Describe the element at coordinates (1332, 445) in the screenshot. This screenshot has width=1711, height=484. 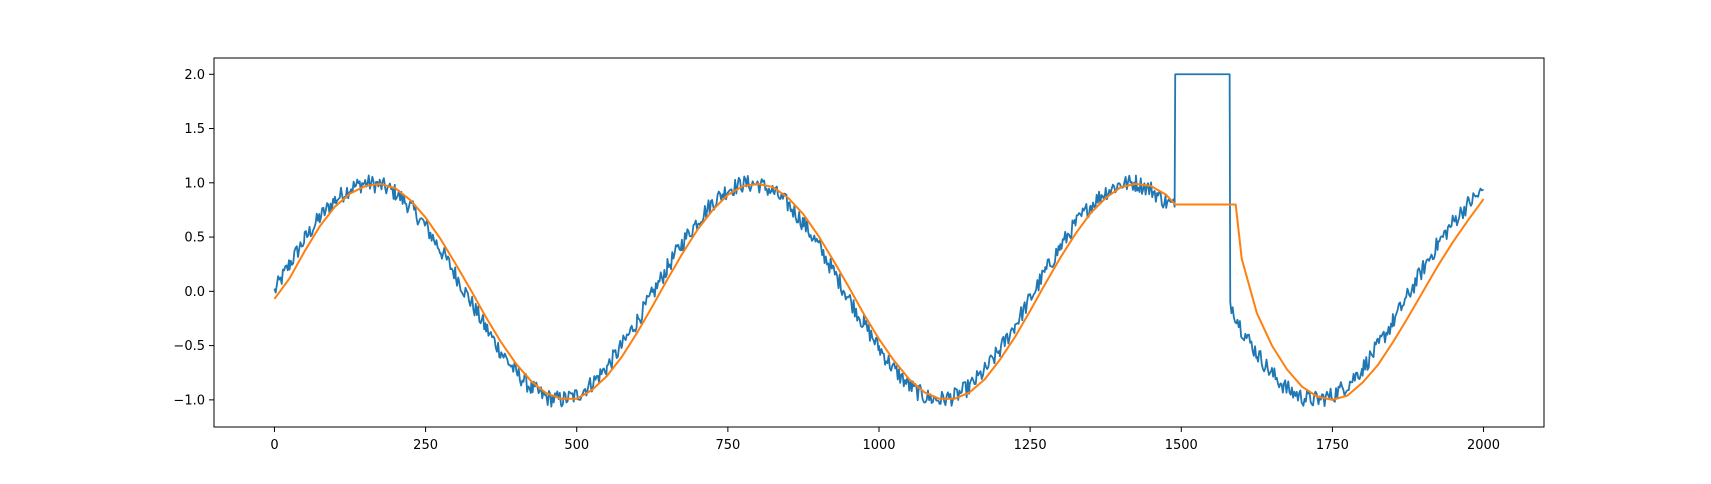
I see `x-tick-label: 1750` at that location.